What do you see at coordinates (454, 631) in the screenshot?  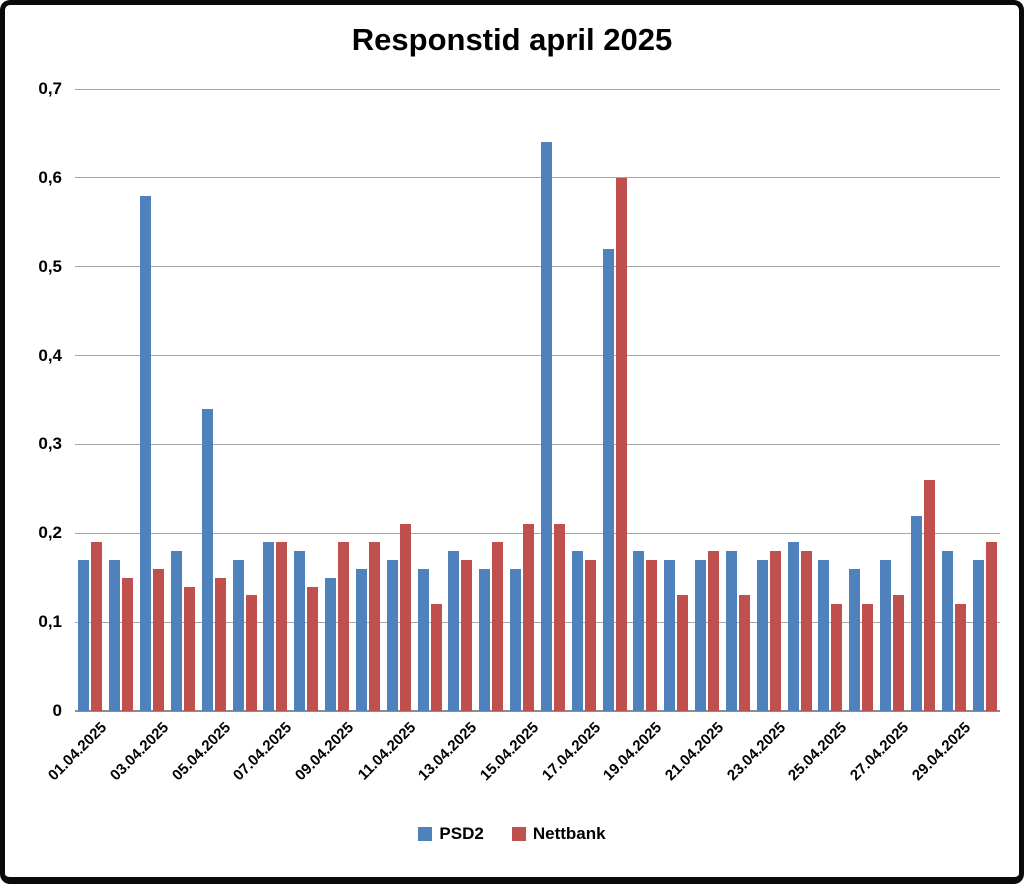 I see `bar-psd2-13.04.2025` at bounding box center [454, 631].